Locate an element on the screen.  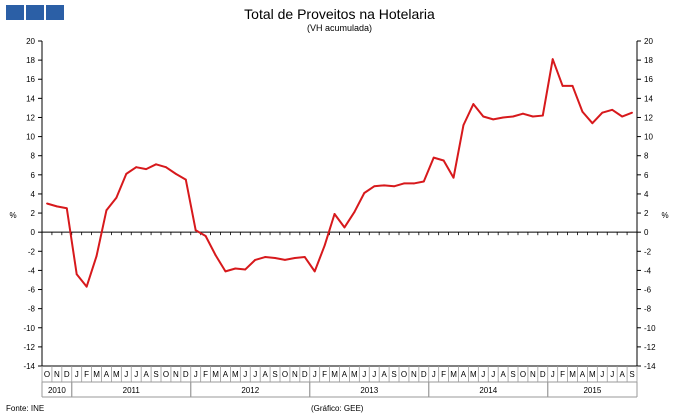
y-tick-label-left: 20 is located at coordinates (30, 41).